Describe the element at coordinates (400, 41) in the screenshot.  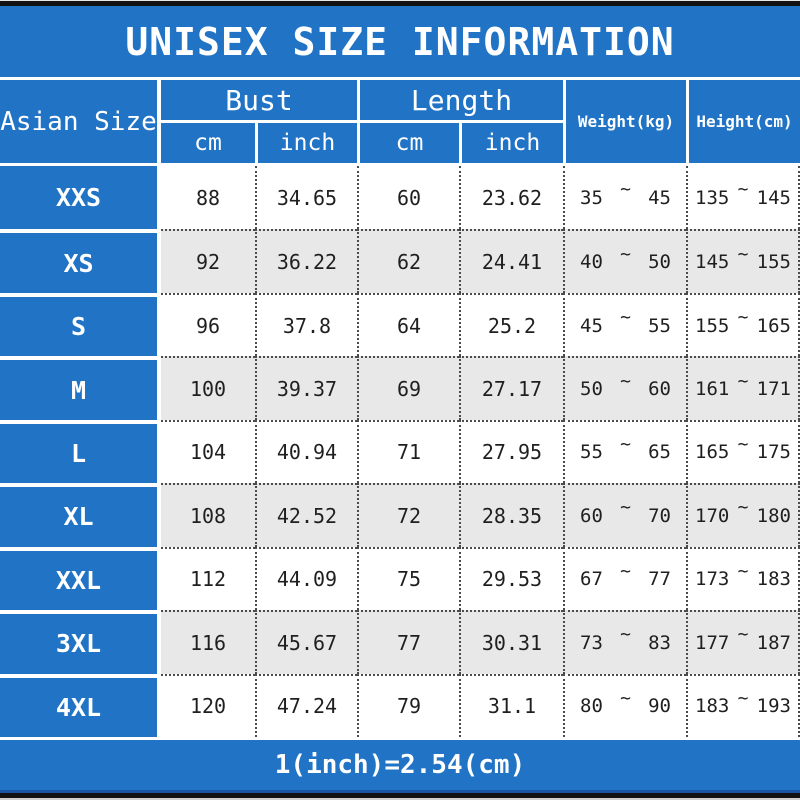
I see `page-title: UNISEX SIZE INFORMATION` at that location.